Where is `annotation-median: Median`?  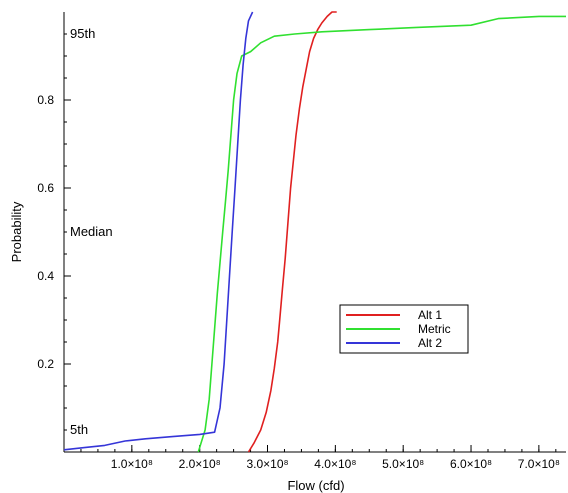 annotation-median: Median is located at coordinates (91, 231).